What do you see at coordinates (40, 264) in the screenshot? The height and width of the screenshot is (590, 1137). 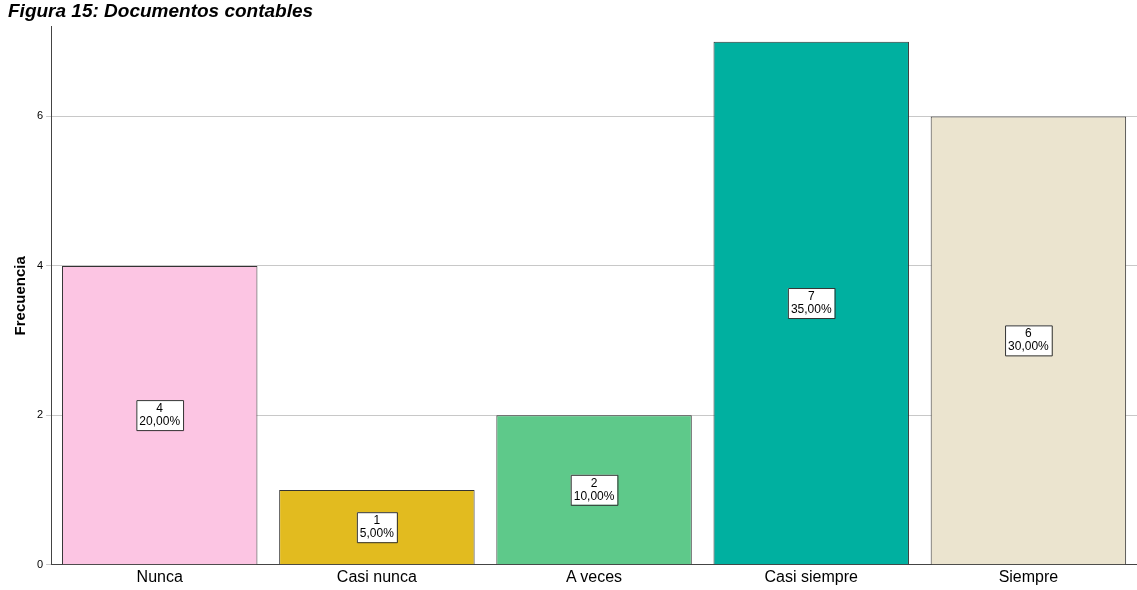 I see `y-tick-label: 4` at bounding box center [40, 264].